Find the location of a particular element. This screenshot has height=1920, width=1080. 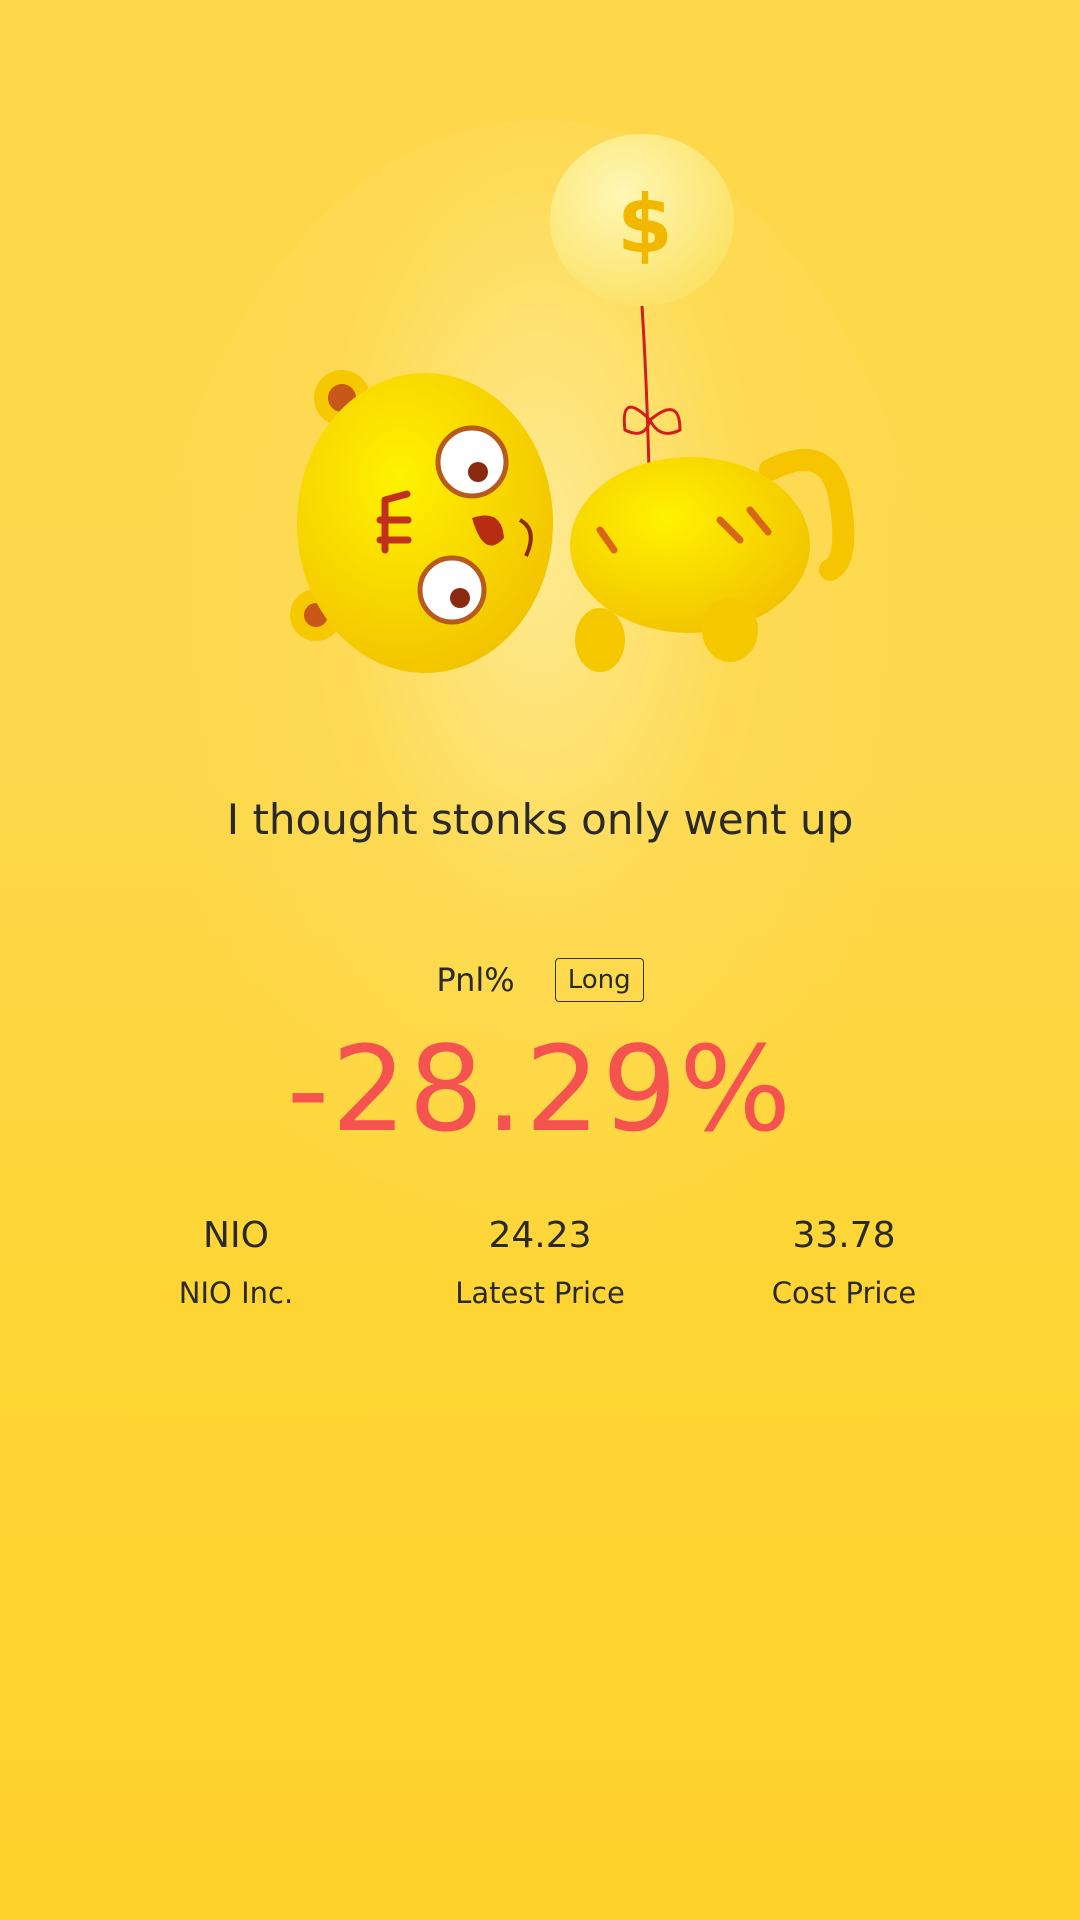

pnl-value: -28.29% is located at coordinates (540, 1089).